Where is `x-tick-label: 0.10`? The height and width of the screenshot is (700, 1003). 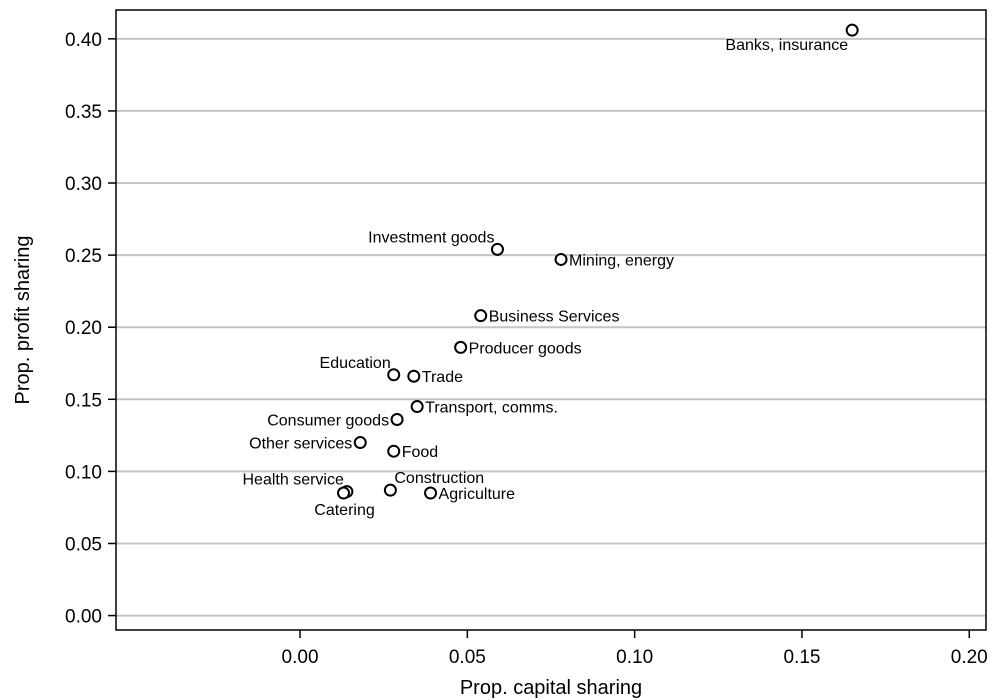
x-tick-label: 0.10 is located at coordinates (634, 657).